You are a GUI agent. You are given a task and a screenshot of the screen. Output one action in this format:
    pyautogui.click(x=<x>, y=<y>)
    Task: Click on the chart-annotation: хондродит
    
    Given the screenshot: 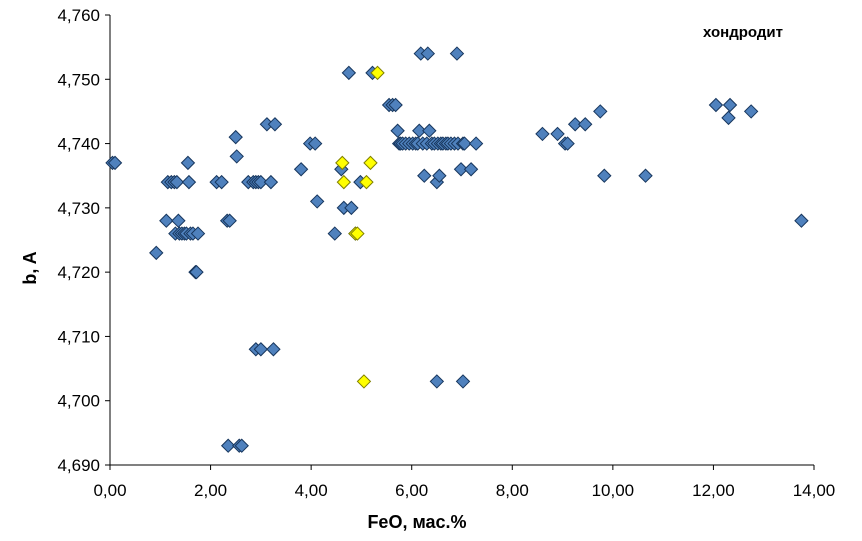 What is the action you would take?
    pyautogui.click(x=743, y=32)
    